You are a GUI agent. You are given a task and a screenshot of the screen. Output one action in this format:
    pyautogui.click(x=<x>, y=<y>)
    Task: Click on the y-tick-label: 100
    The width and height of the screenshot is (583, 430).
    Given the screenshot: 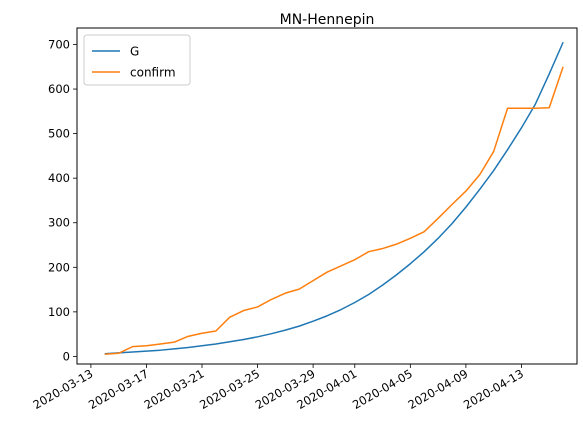 What is the action you would take?
    pyautogui.click(x=59, y=312)
    